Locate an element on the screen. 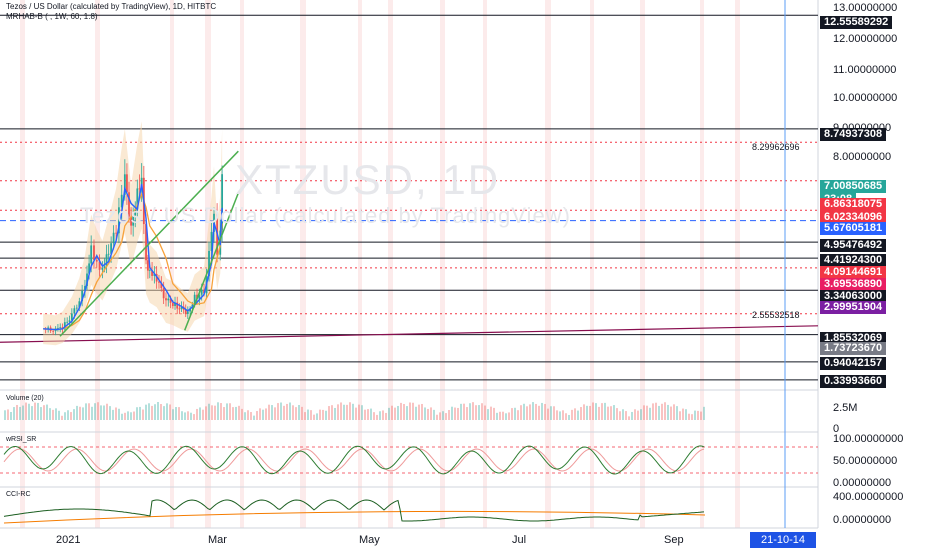 The width and height of the screenshot is (932, 550). price-axis-tick: 13.00000000 is located at coordinates (865, 8).